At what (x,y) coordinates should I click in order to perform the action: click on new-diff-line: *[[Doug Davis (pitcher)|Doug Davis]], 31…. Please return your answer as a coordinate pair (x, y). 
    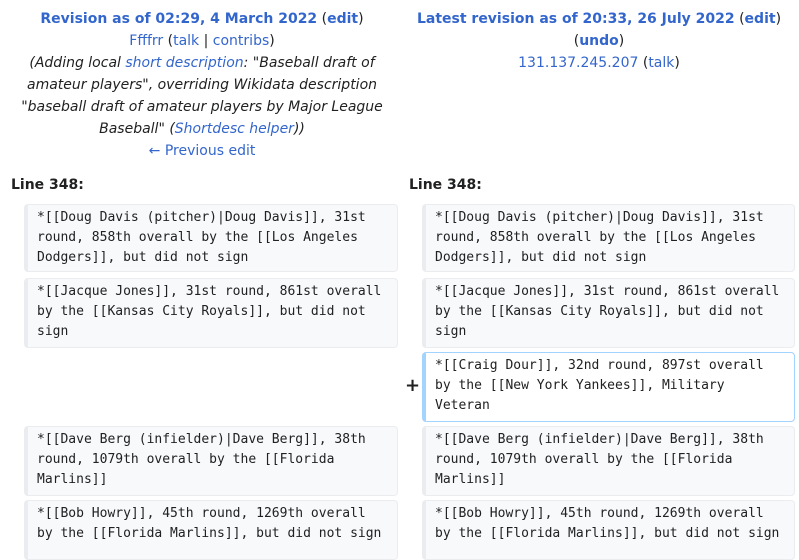
    Looking at the image, I should click on (608, 238).